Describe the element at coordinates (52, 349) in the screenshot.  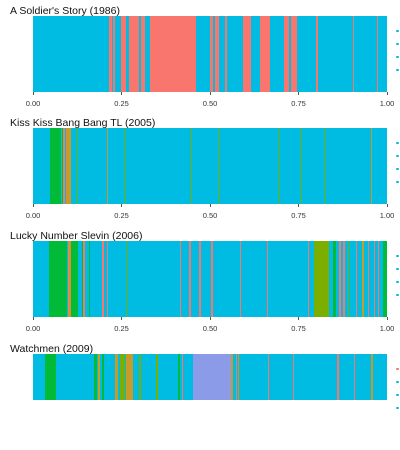
I see `chart-title: Watchmen (2009)` at that location.